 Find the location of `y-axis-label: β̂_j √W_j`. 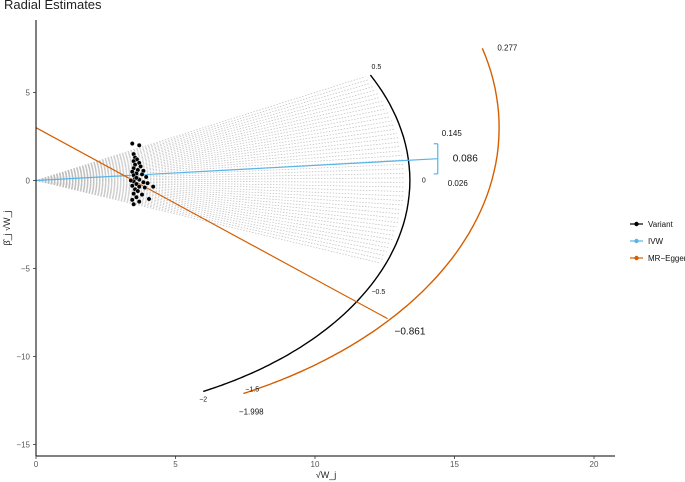

y-axis-label: β̂_j √W_j is located at coordinates (7, 227).